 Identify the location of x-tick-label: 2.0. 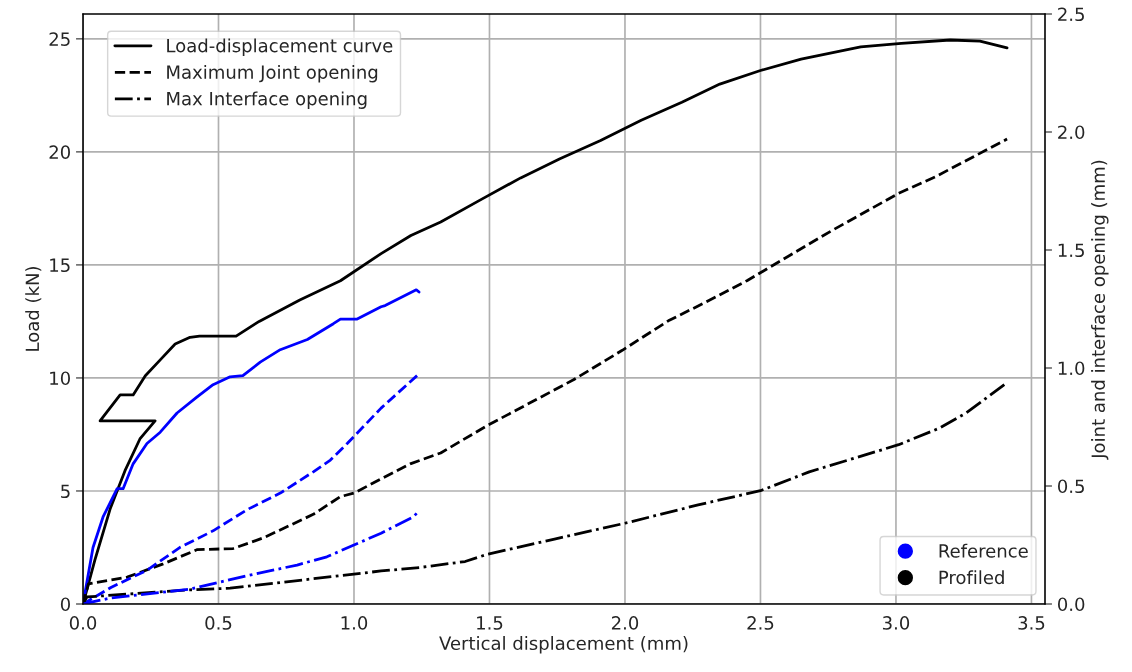
(625, 623).